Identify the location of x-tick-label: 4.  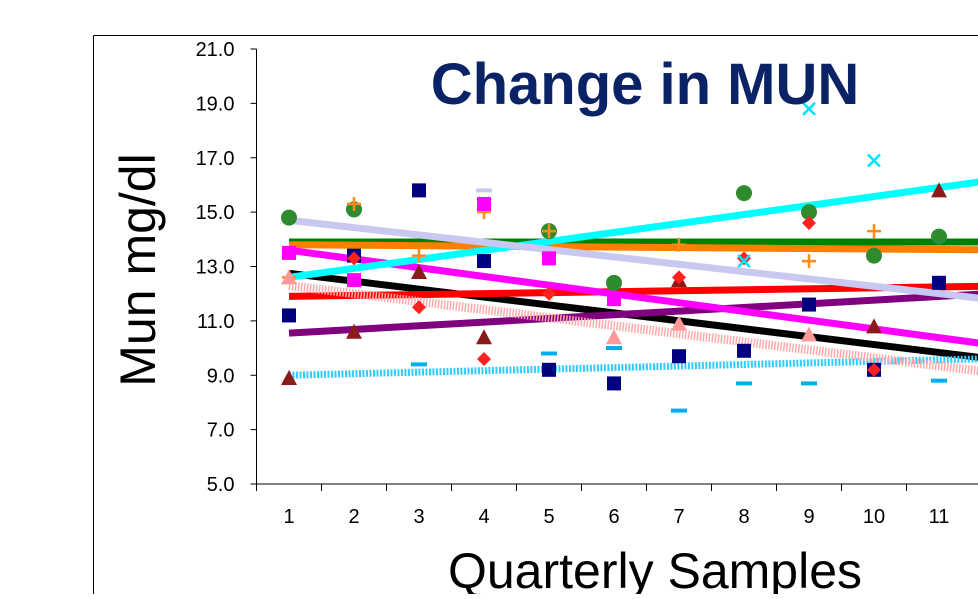
(483, 517).